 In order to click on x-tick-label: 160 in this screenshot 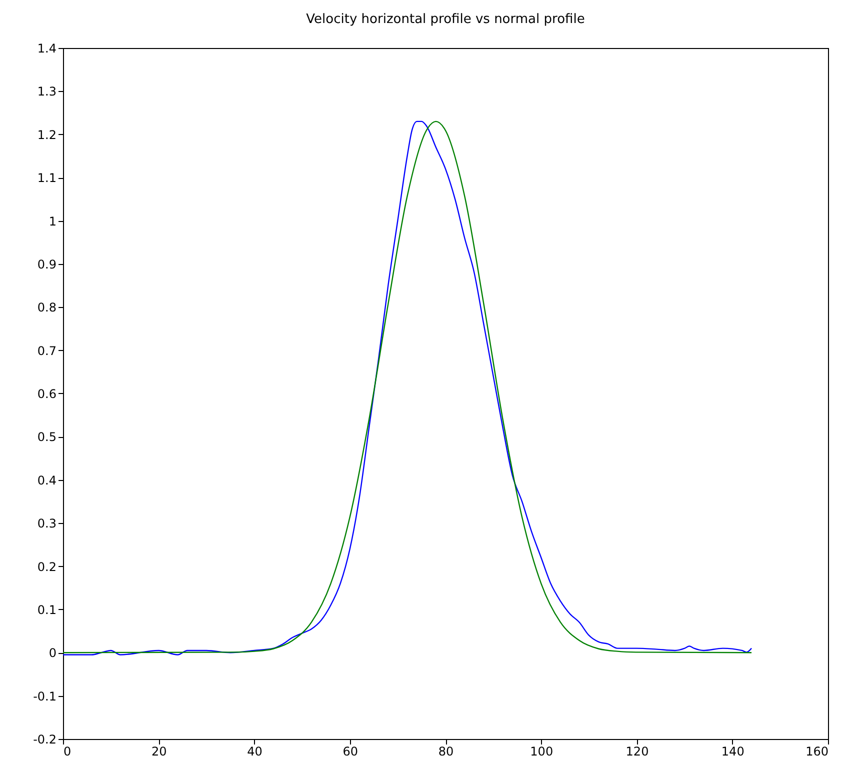, I will do `click(817, 751)`.